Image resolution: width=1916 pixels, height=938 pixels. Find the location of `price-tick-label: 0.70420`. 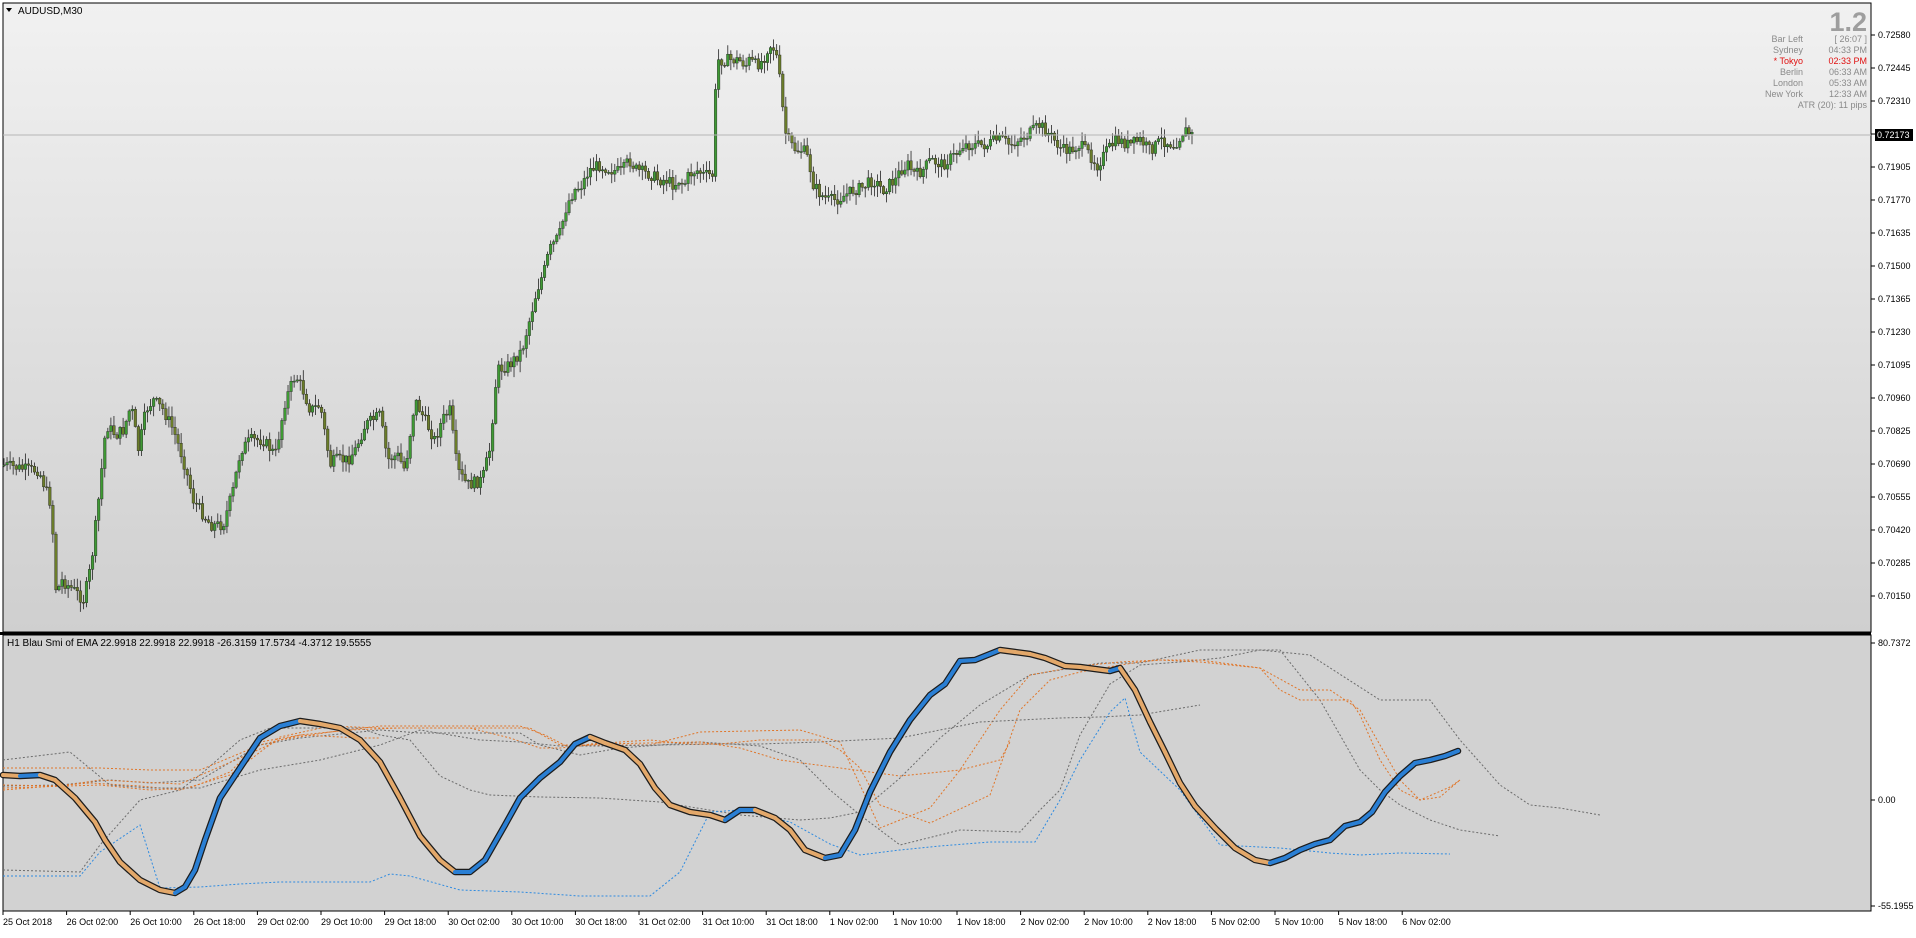

price-tick-label: 0.70420 is located at coordinates (1894, 530).